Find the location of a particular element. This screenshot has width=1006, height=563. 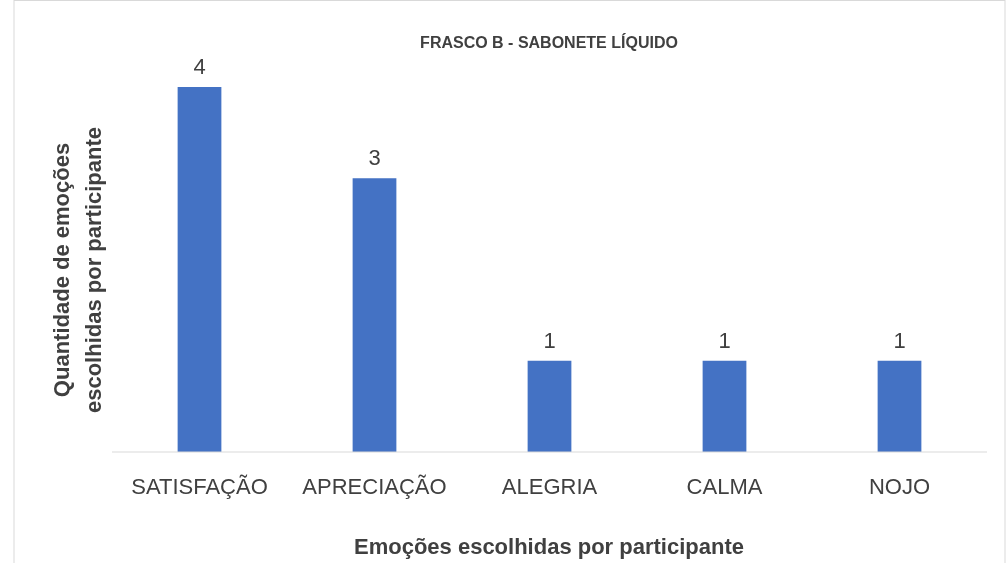

x-tick-label: SATISFAÇÃO is located at coordinates (199, 486).